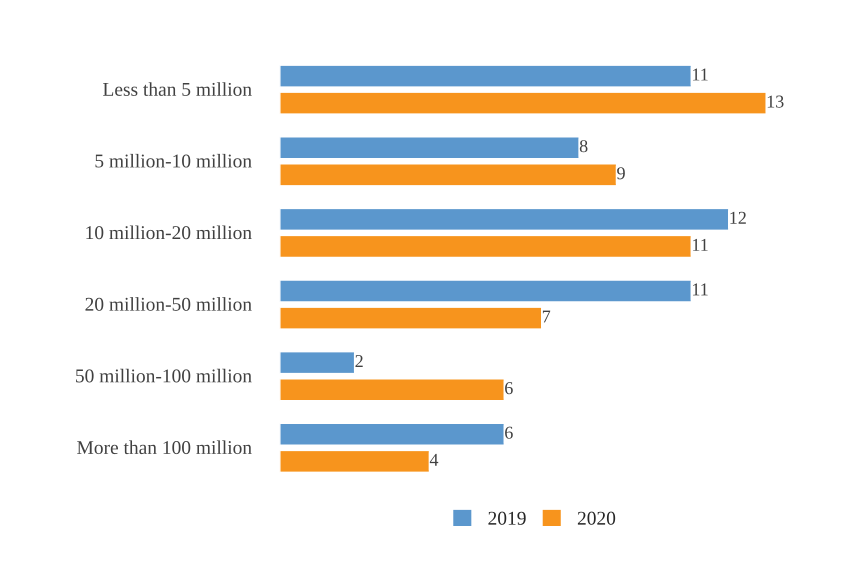  I want to click on y-tick-label: 5 million-10 million, so click(173, 161).